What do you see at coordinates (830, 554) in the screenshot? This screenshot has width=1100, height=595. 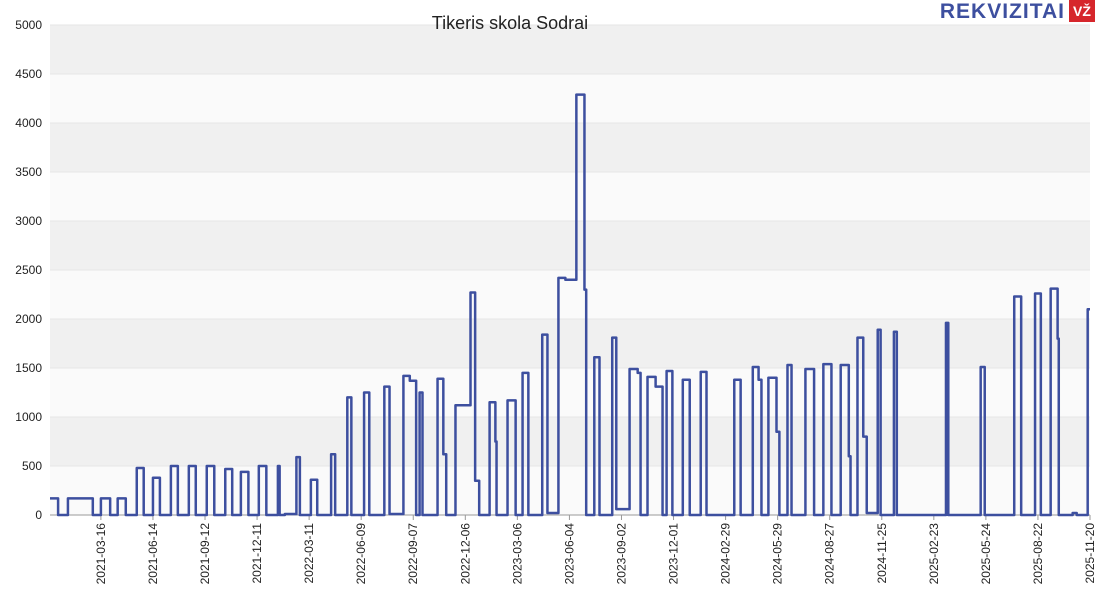 I see `x-tick-label: 2024-08-27` at bounding box center [830, 554].